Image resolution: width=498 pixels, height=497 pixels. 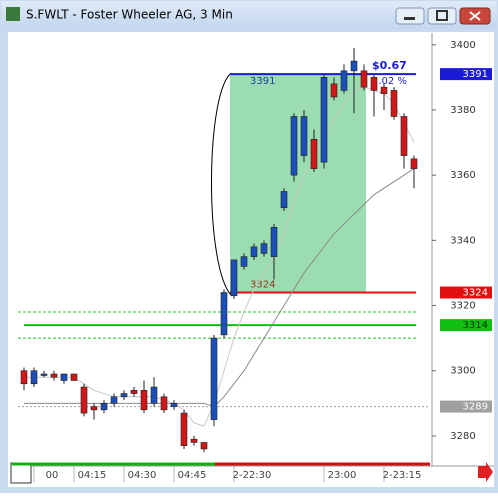 I want to click on maximize-button, so click(x=442, y=16).